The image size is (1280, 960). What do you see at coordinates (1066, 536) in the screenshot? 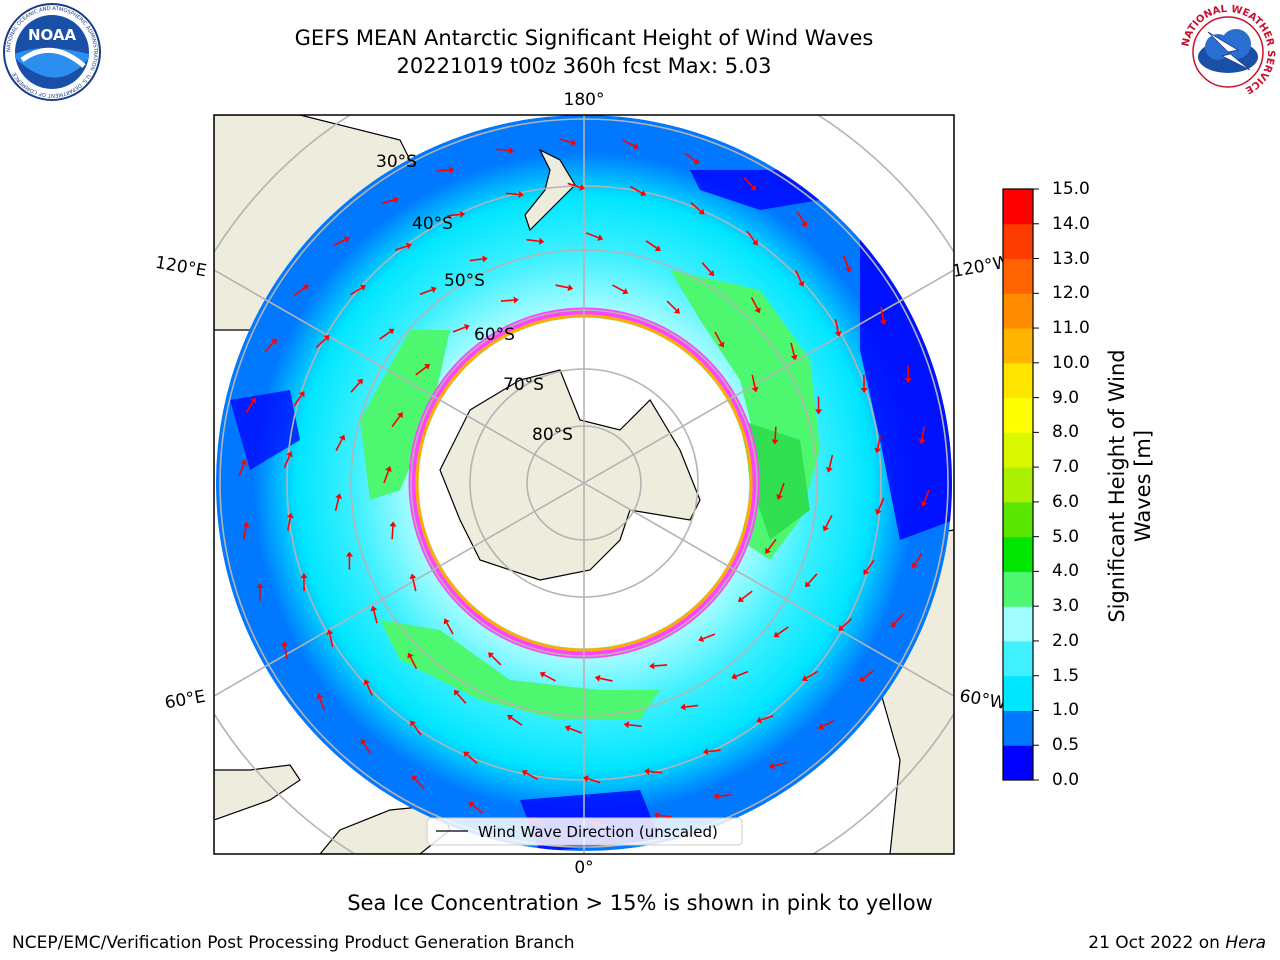
I see `colorbar-tick-label: 5.0` at bounding box center [1066, 536].